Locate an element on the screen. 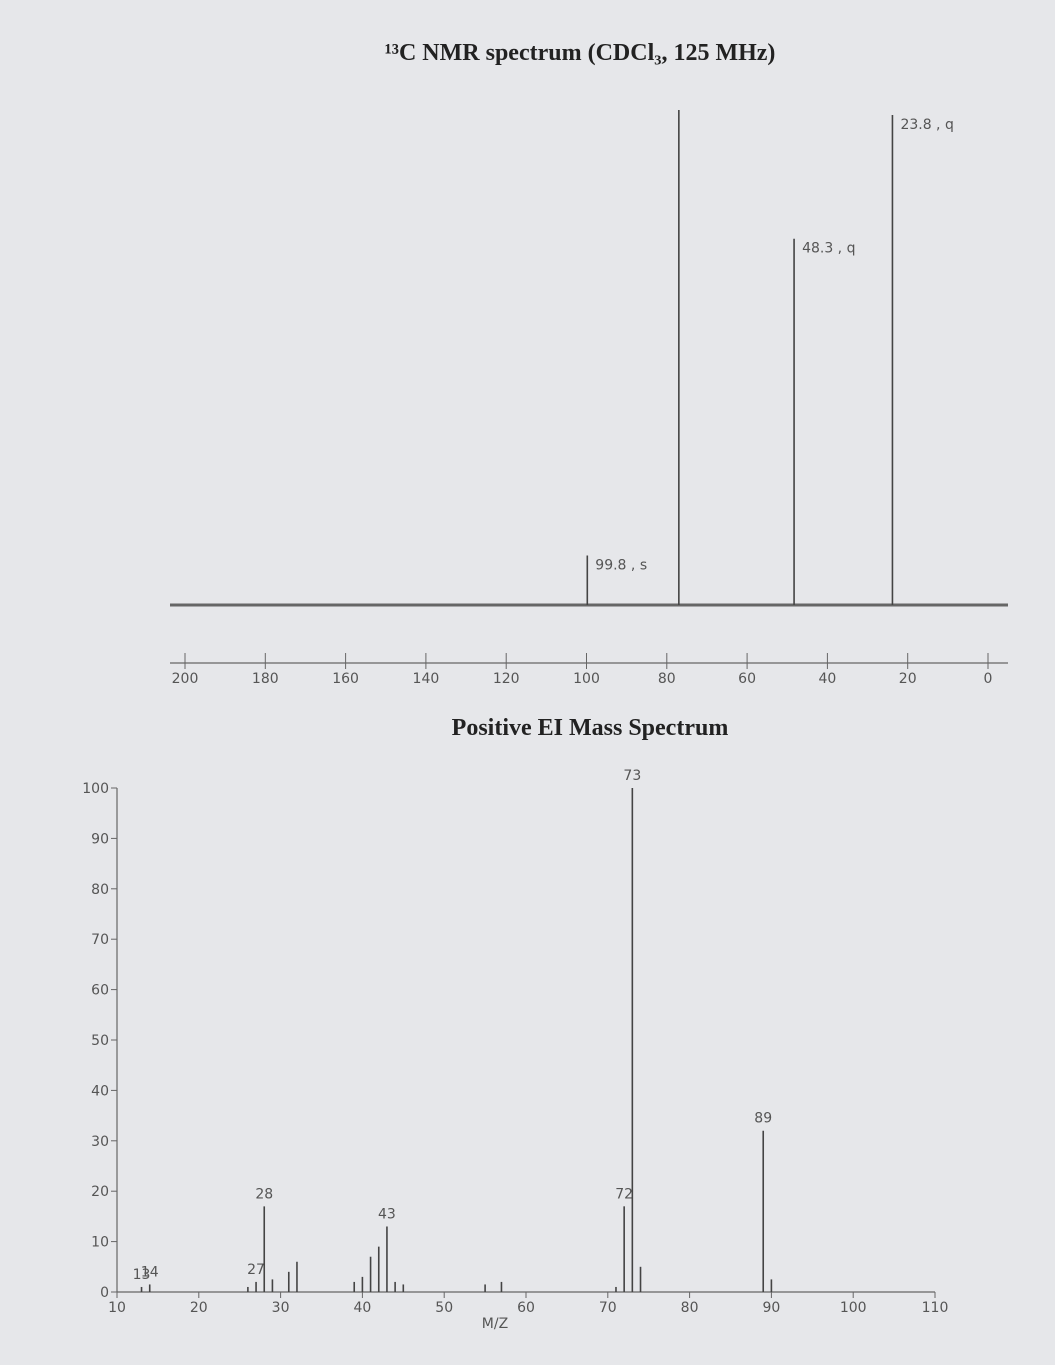  peak-label: 23.8 , q is located at coordinates (926, 125).